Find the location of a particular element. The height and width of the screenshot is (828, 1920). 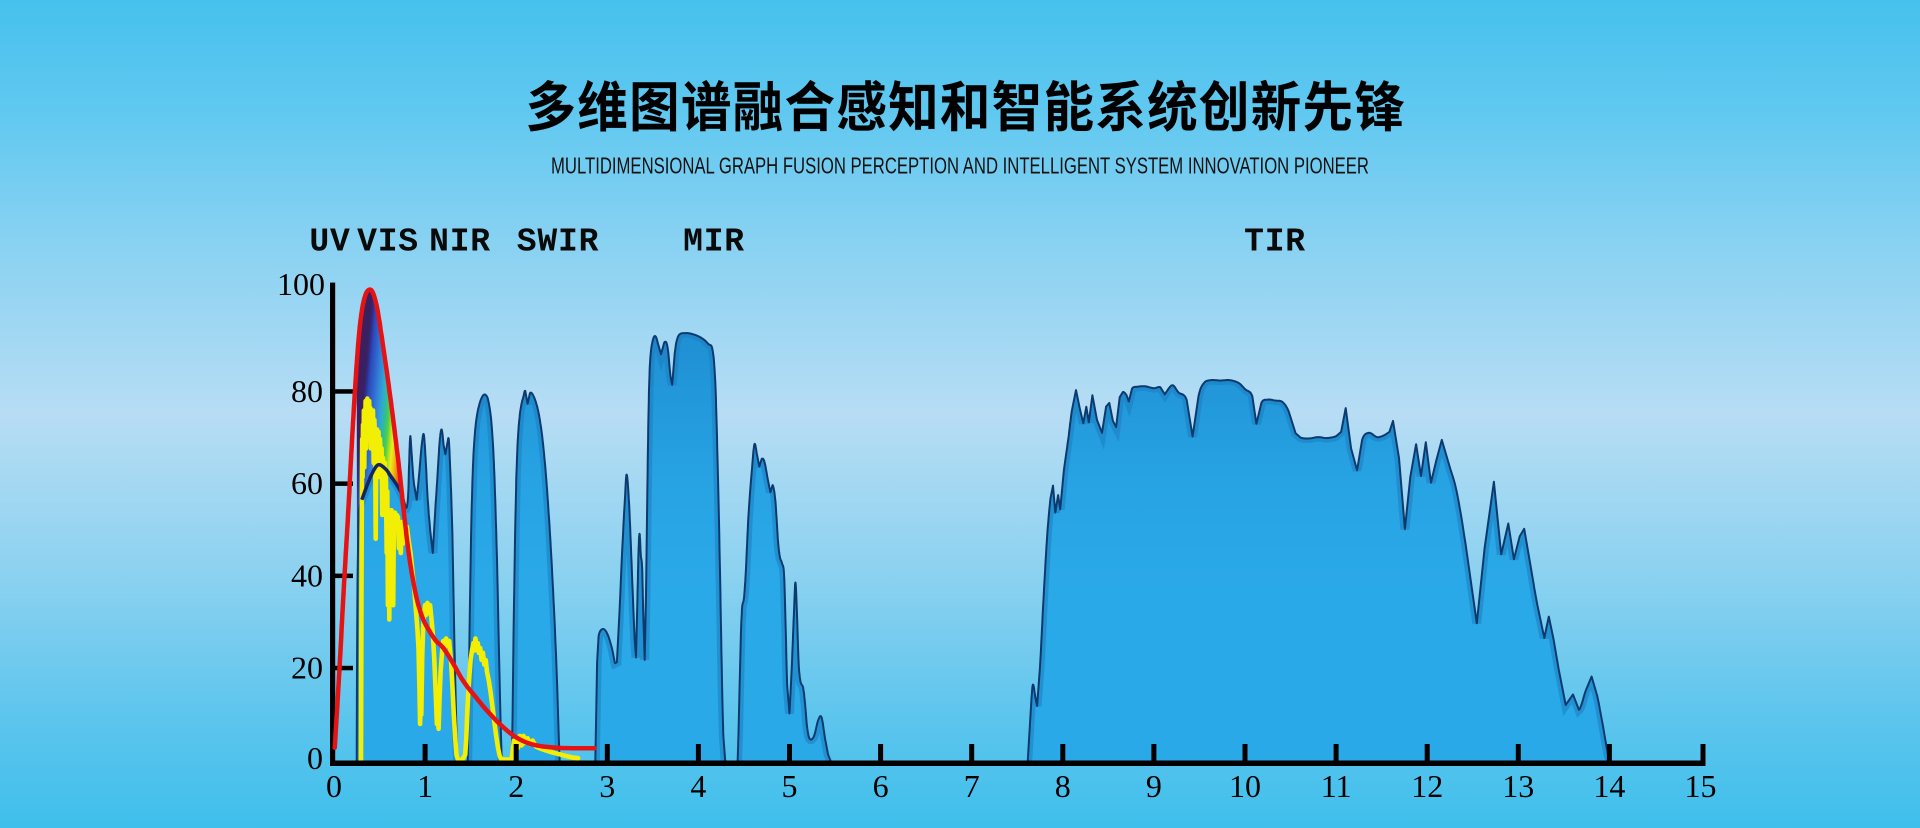

svg-text: 10 is located at coordinates (1245, 786).